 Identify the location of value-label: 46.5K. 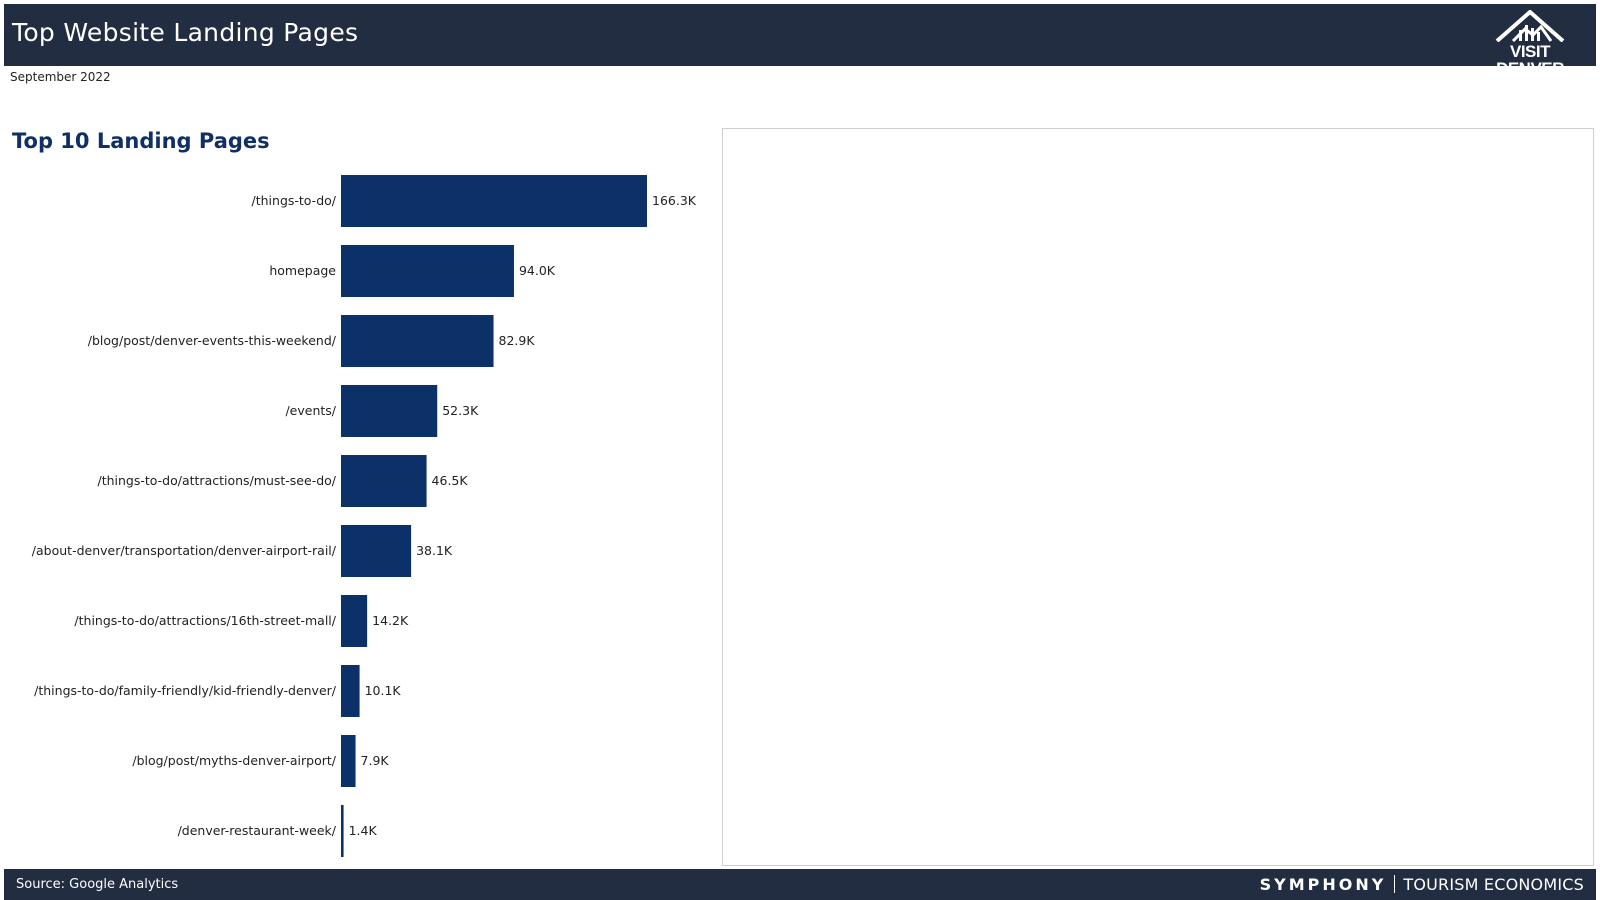
(450, 480).